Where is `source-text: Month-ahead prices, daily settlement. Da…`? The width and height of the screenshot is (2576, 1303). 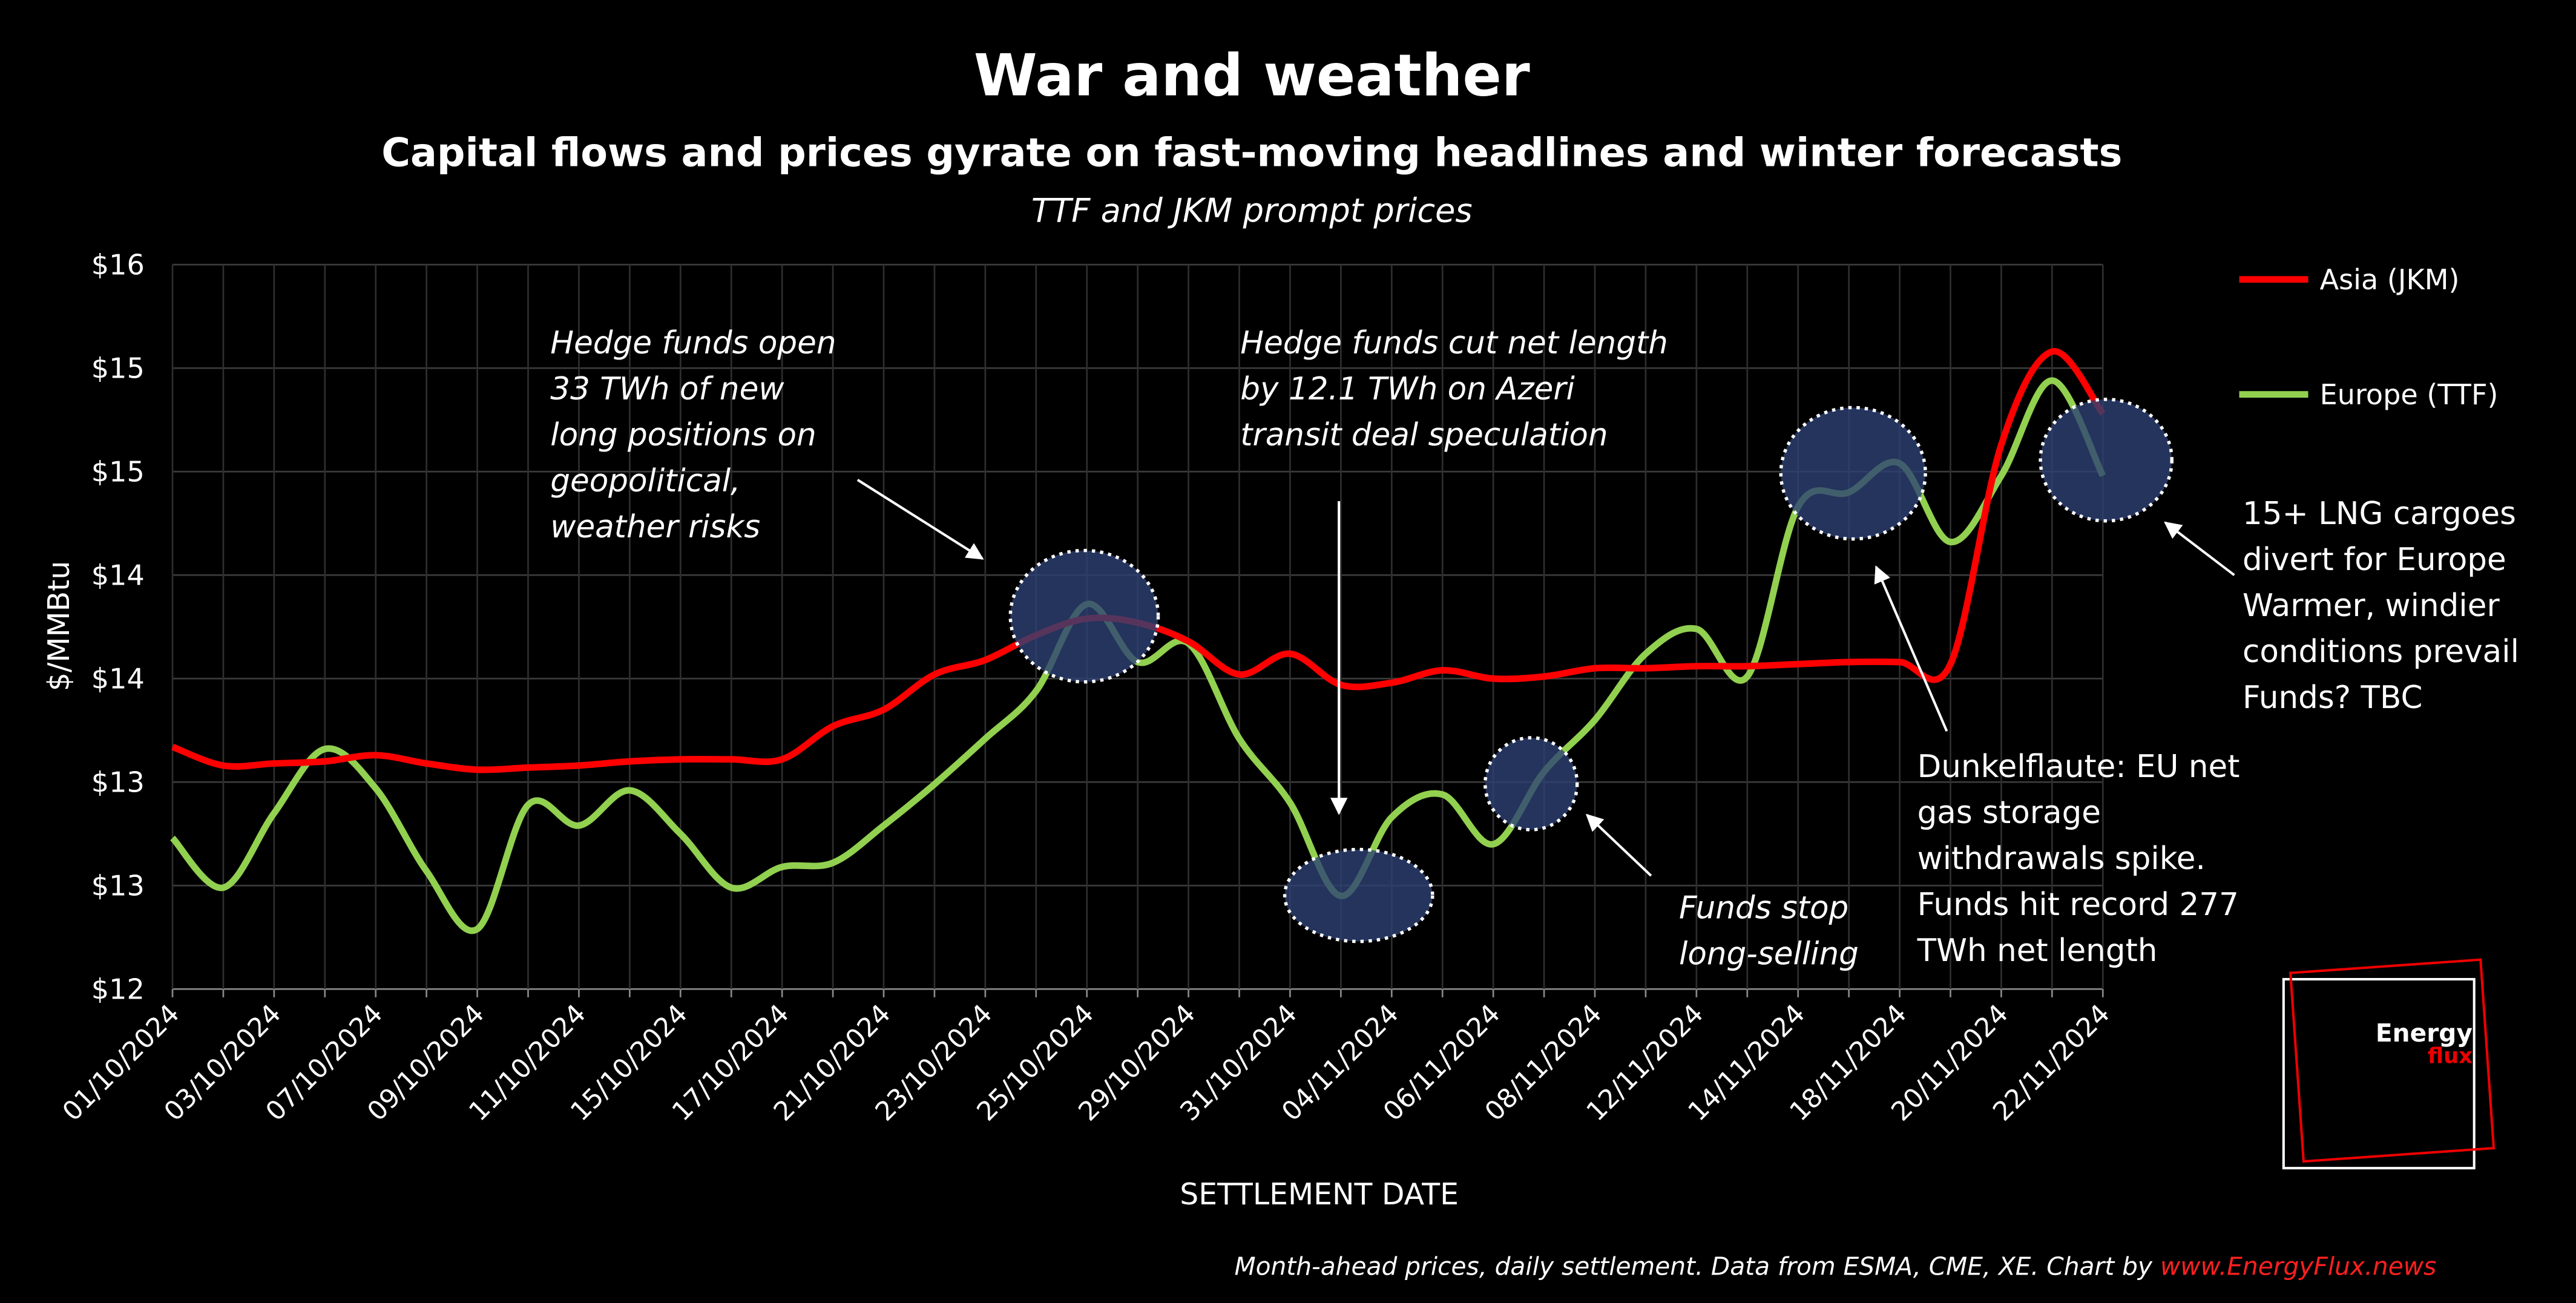
source-text: Month-ahead prices, daily settlement. Da… is located at coordinates (1697, 1267).